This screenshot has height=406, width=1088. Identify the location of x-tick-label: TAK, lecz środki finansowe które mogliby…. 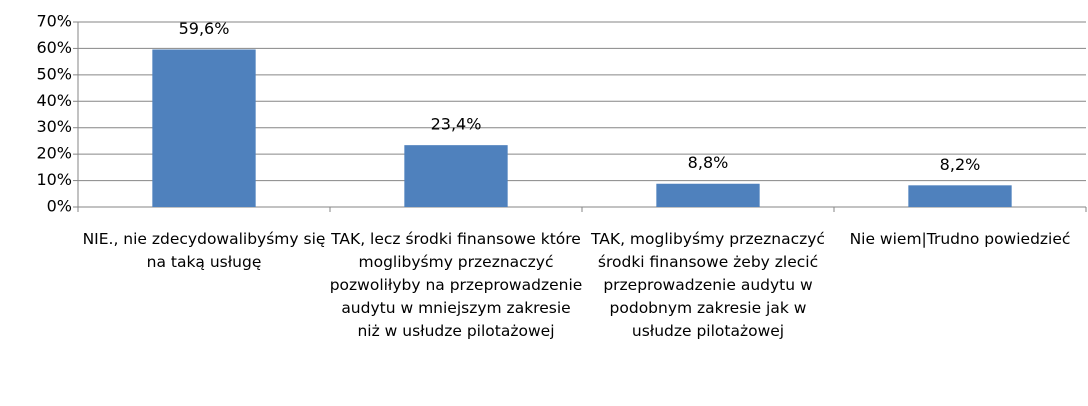
(456, 285).